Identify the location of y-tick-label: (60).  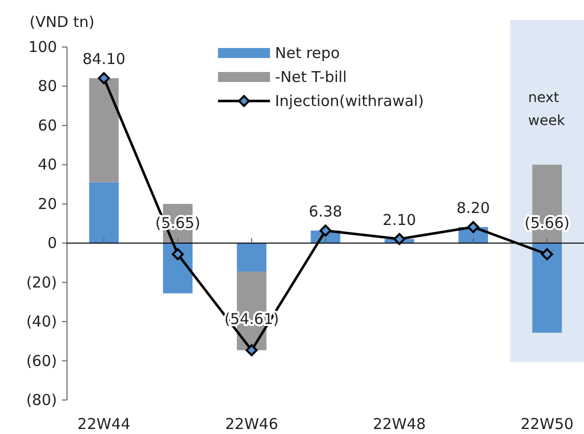
(41, 361).